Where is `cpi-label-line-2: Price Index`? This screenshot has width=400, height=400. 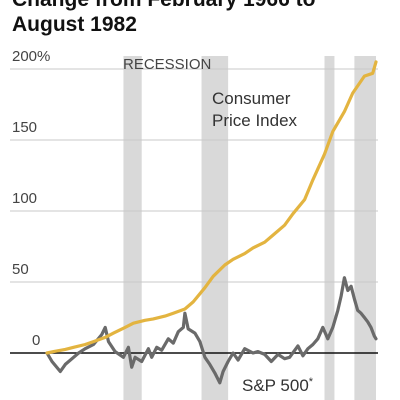 cpi-label-line-2: Price Index is located at coordinates (255, 120).